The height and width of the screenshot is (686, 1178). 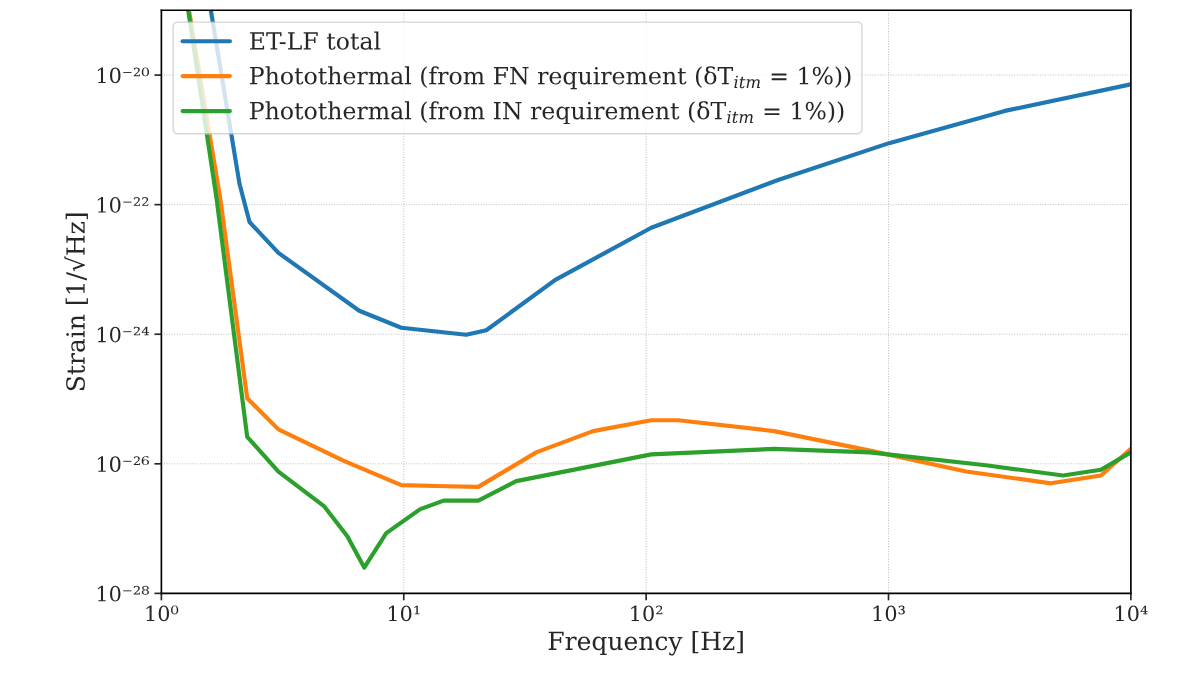 What do you see at coordinates (123, 464) in the screenshot?
I see `y-tick-label: 10⁻²⁶` at bounding box center [123, 464].